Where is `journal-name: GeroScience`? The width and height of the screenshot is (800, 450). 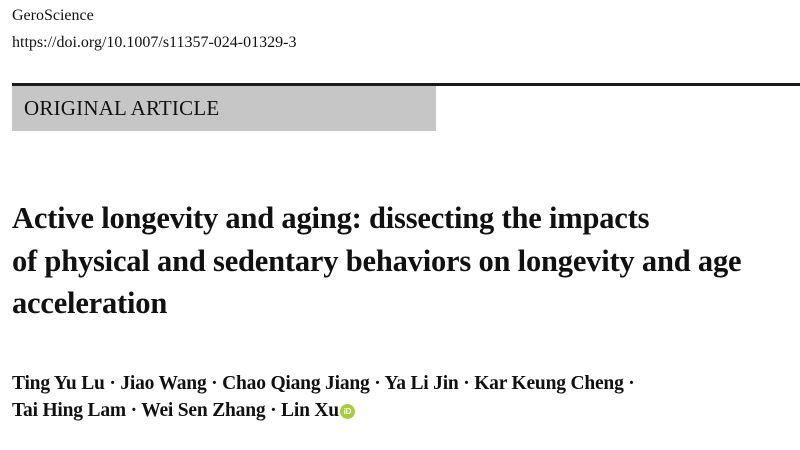 journal-name: GeroScience is located at coordinates (53, 15).